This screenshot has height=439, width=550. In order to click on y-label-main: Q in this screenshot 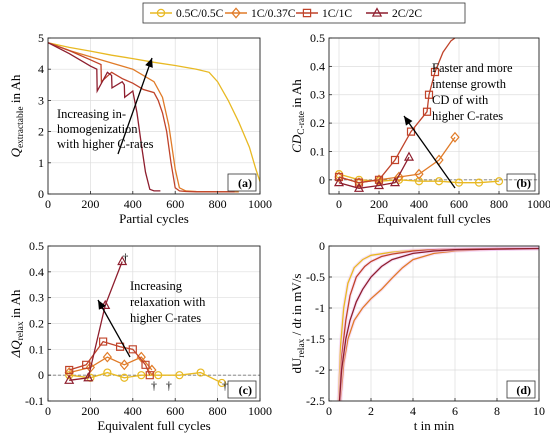, I will do `click(15, 152)`.